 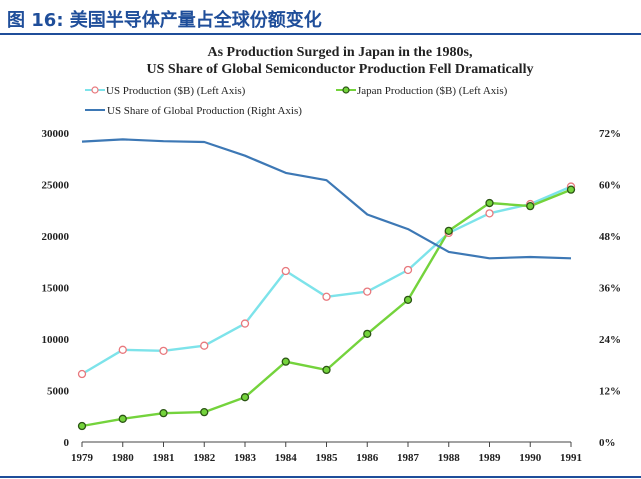 What do you see at coordinates (610, 237) in the screenshot?
I see `right-tick-label: 48%` at bounding box center [610, 237].